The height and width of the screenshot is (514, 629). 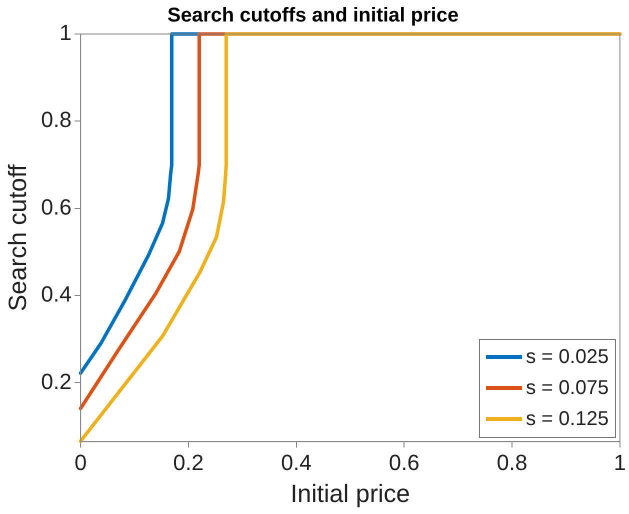 I want to click on x-tick-label: 1, so click(x=620, y=462).